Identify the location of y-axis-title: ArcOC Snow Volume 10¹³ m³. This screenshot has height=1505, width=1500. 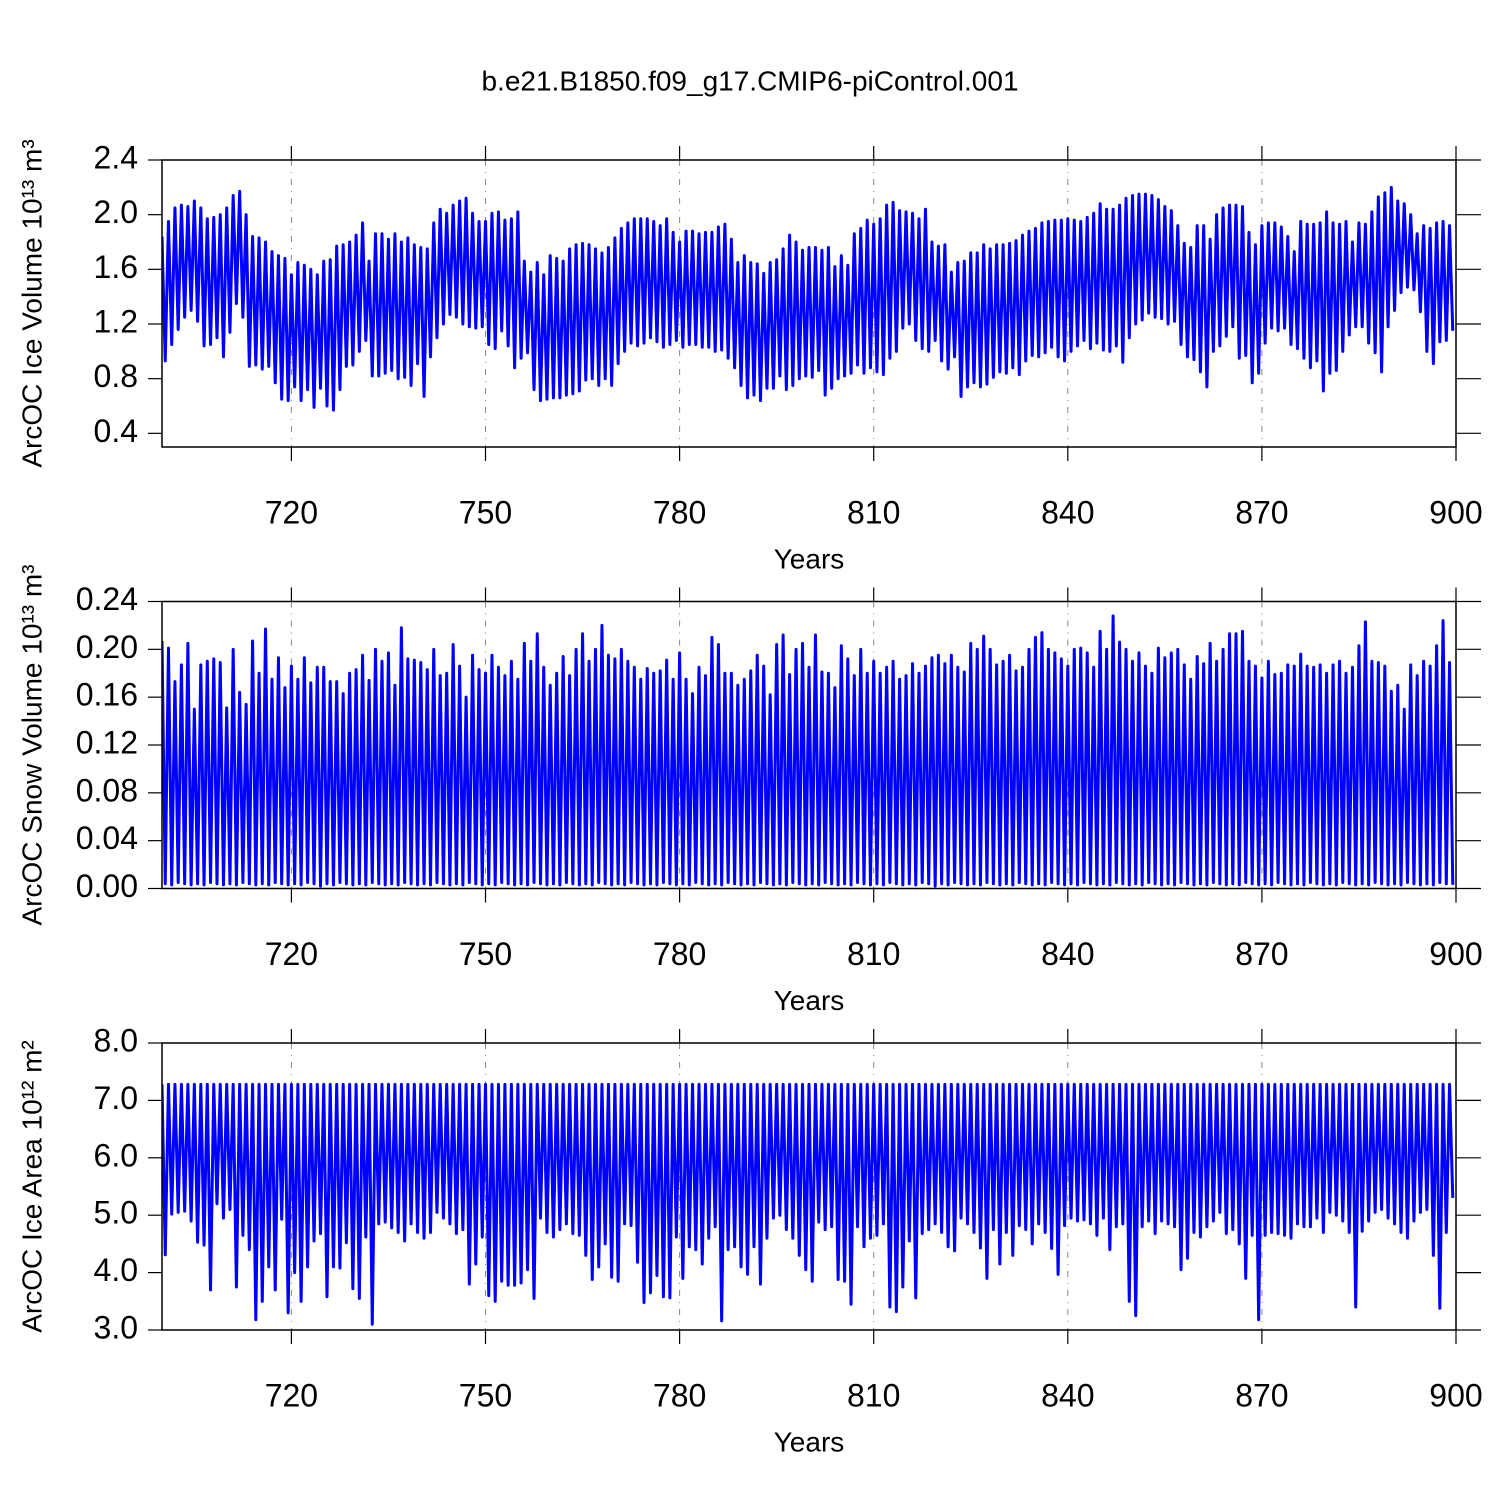
(31, 745).